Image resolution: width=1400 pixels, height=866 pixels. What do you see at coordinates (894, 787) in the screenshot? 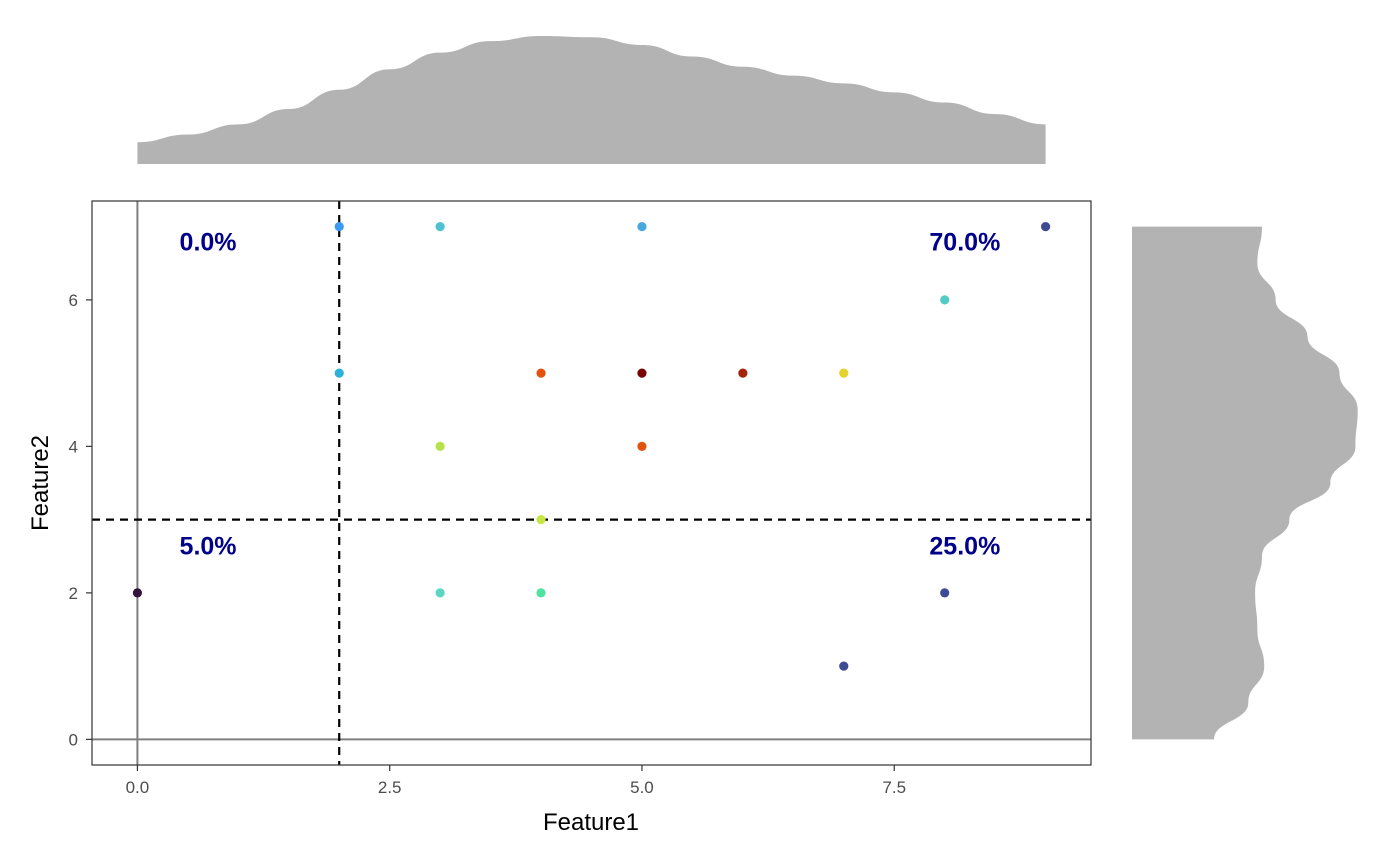
I see `x-tick-label: 7.5` at bounding box center [894, 787].